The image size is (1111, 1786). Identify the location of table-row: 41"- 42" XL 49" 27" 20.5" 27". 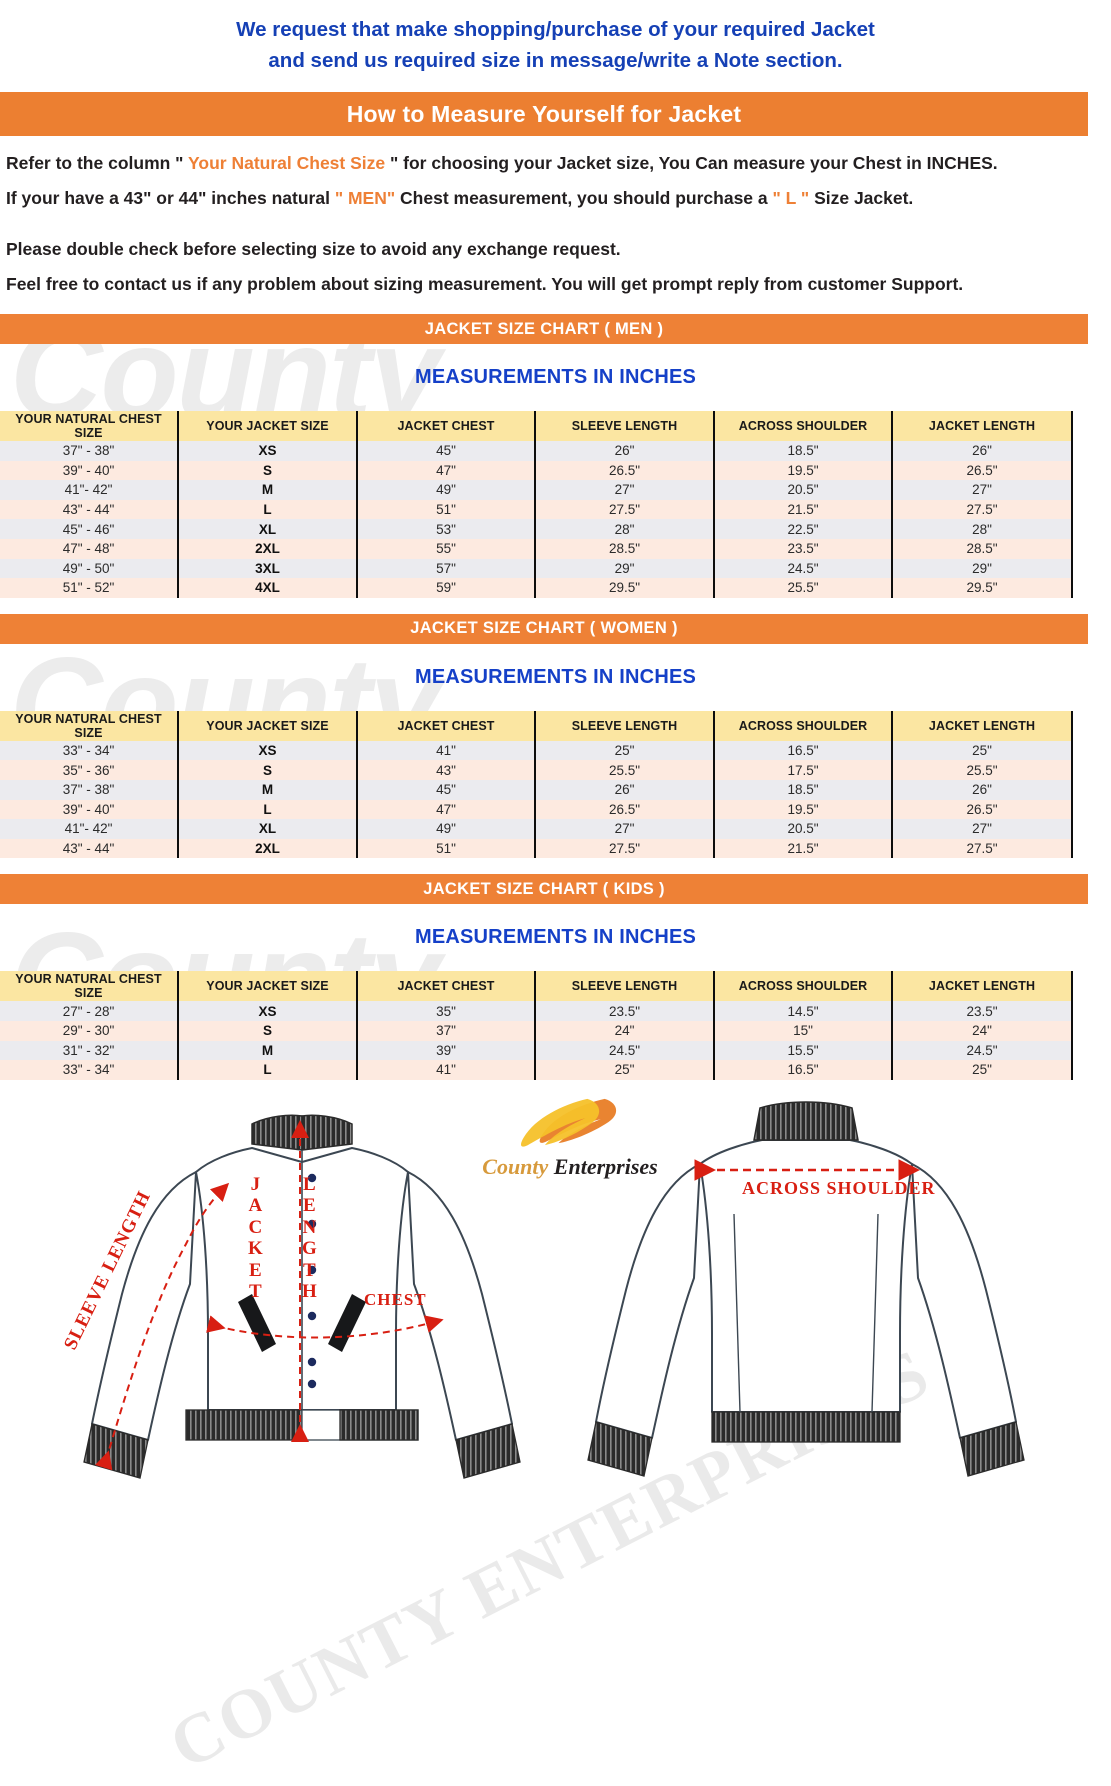
(536, 829).